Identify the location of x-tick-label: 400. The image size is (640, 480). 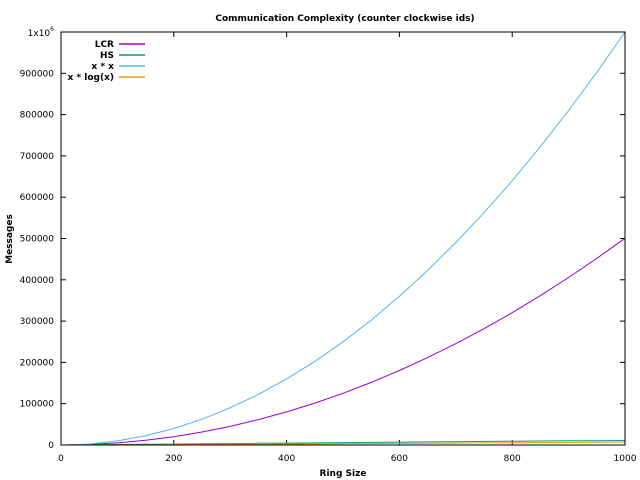
(286, 459).